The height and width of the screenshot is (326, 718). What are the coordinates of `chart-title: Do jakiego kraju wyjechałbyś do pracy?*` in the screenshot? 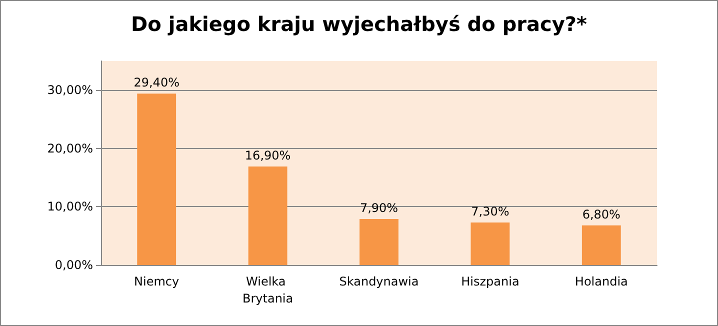 It's located at (359, 24).